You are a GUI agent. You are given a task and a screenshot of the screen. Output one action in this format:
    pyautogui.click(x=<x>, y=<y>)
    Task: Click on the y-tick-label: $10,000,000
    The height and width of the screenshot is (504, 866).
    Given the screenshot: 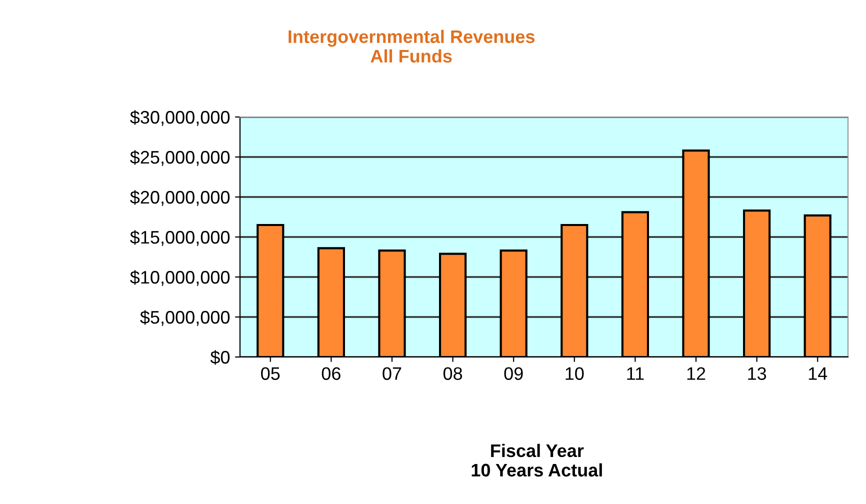 What is the action you would take?
    pyautogui.click(x=180, y=278)
    